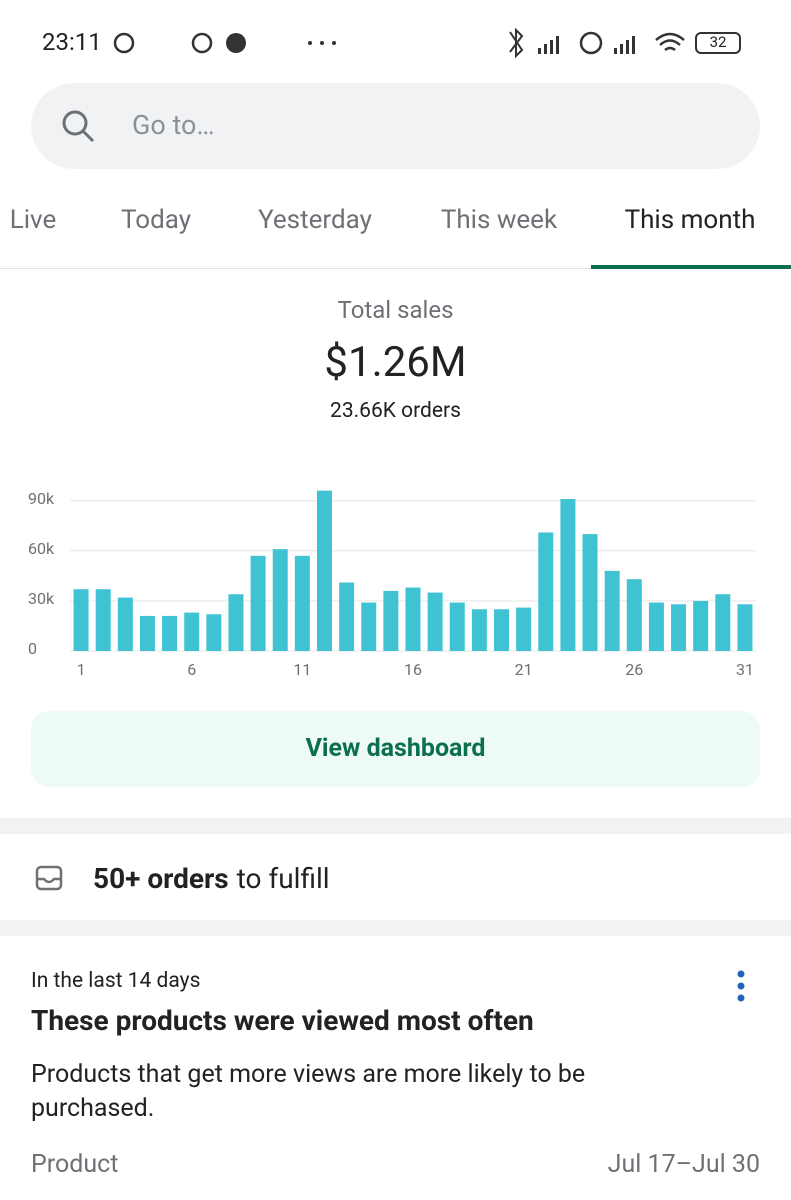 The height and width of the screenshot is (1200, 791). Describe the element at coordinates (161, 878) in the screenshot. I see `fulfill-count: 50+ orders` at that location.